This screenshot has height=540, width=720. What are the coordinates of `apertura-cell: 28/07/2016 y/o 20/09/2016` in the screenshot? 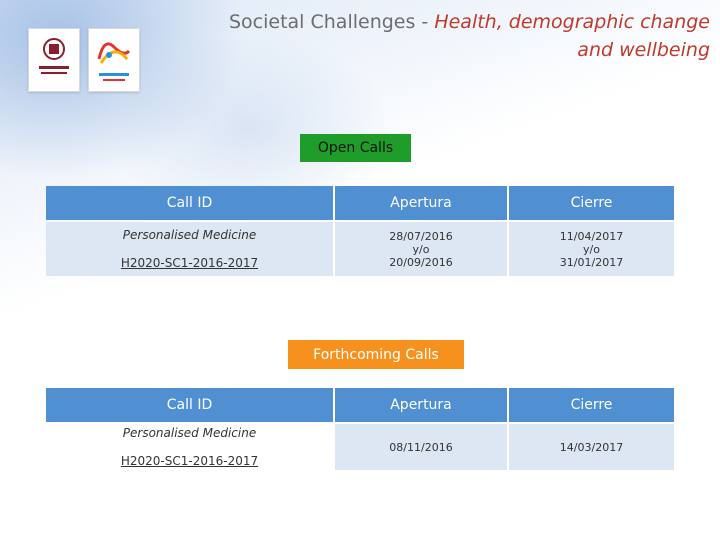 It's located at (421, 249).